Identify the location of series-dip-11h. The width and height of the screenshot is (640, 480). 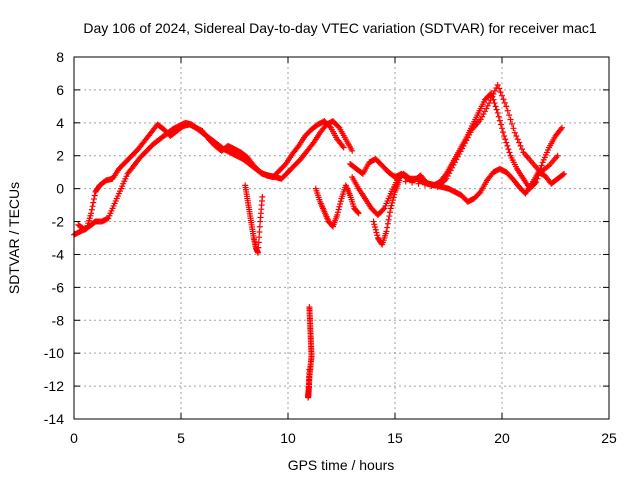
(310, 352).